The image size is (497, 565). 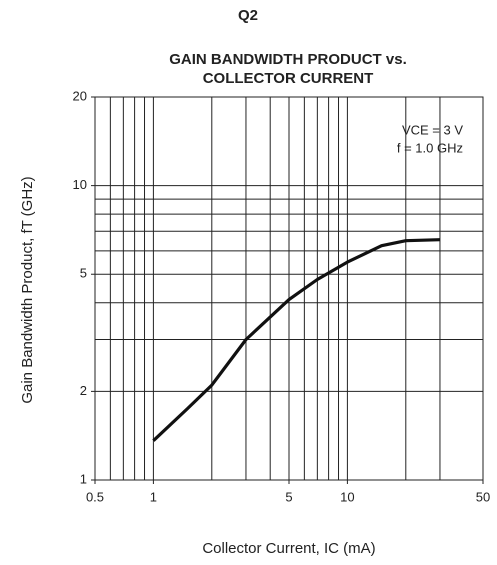 What do you see at coordinates (83, 478) in the screenshot?
I see `y-tick-label: 1` at bounding box center [83, 478].